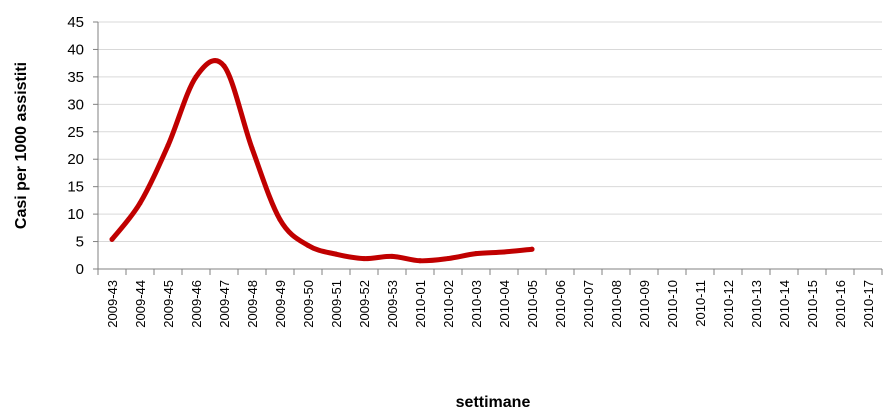 The height and width of the screenshot is (417, 896). What do you see at coordinates (392, 304) in the screenshot?
I see `x-tick-label: 2009-53` at bounding box center [392, 304].